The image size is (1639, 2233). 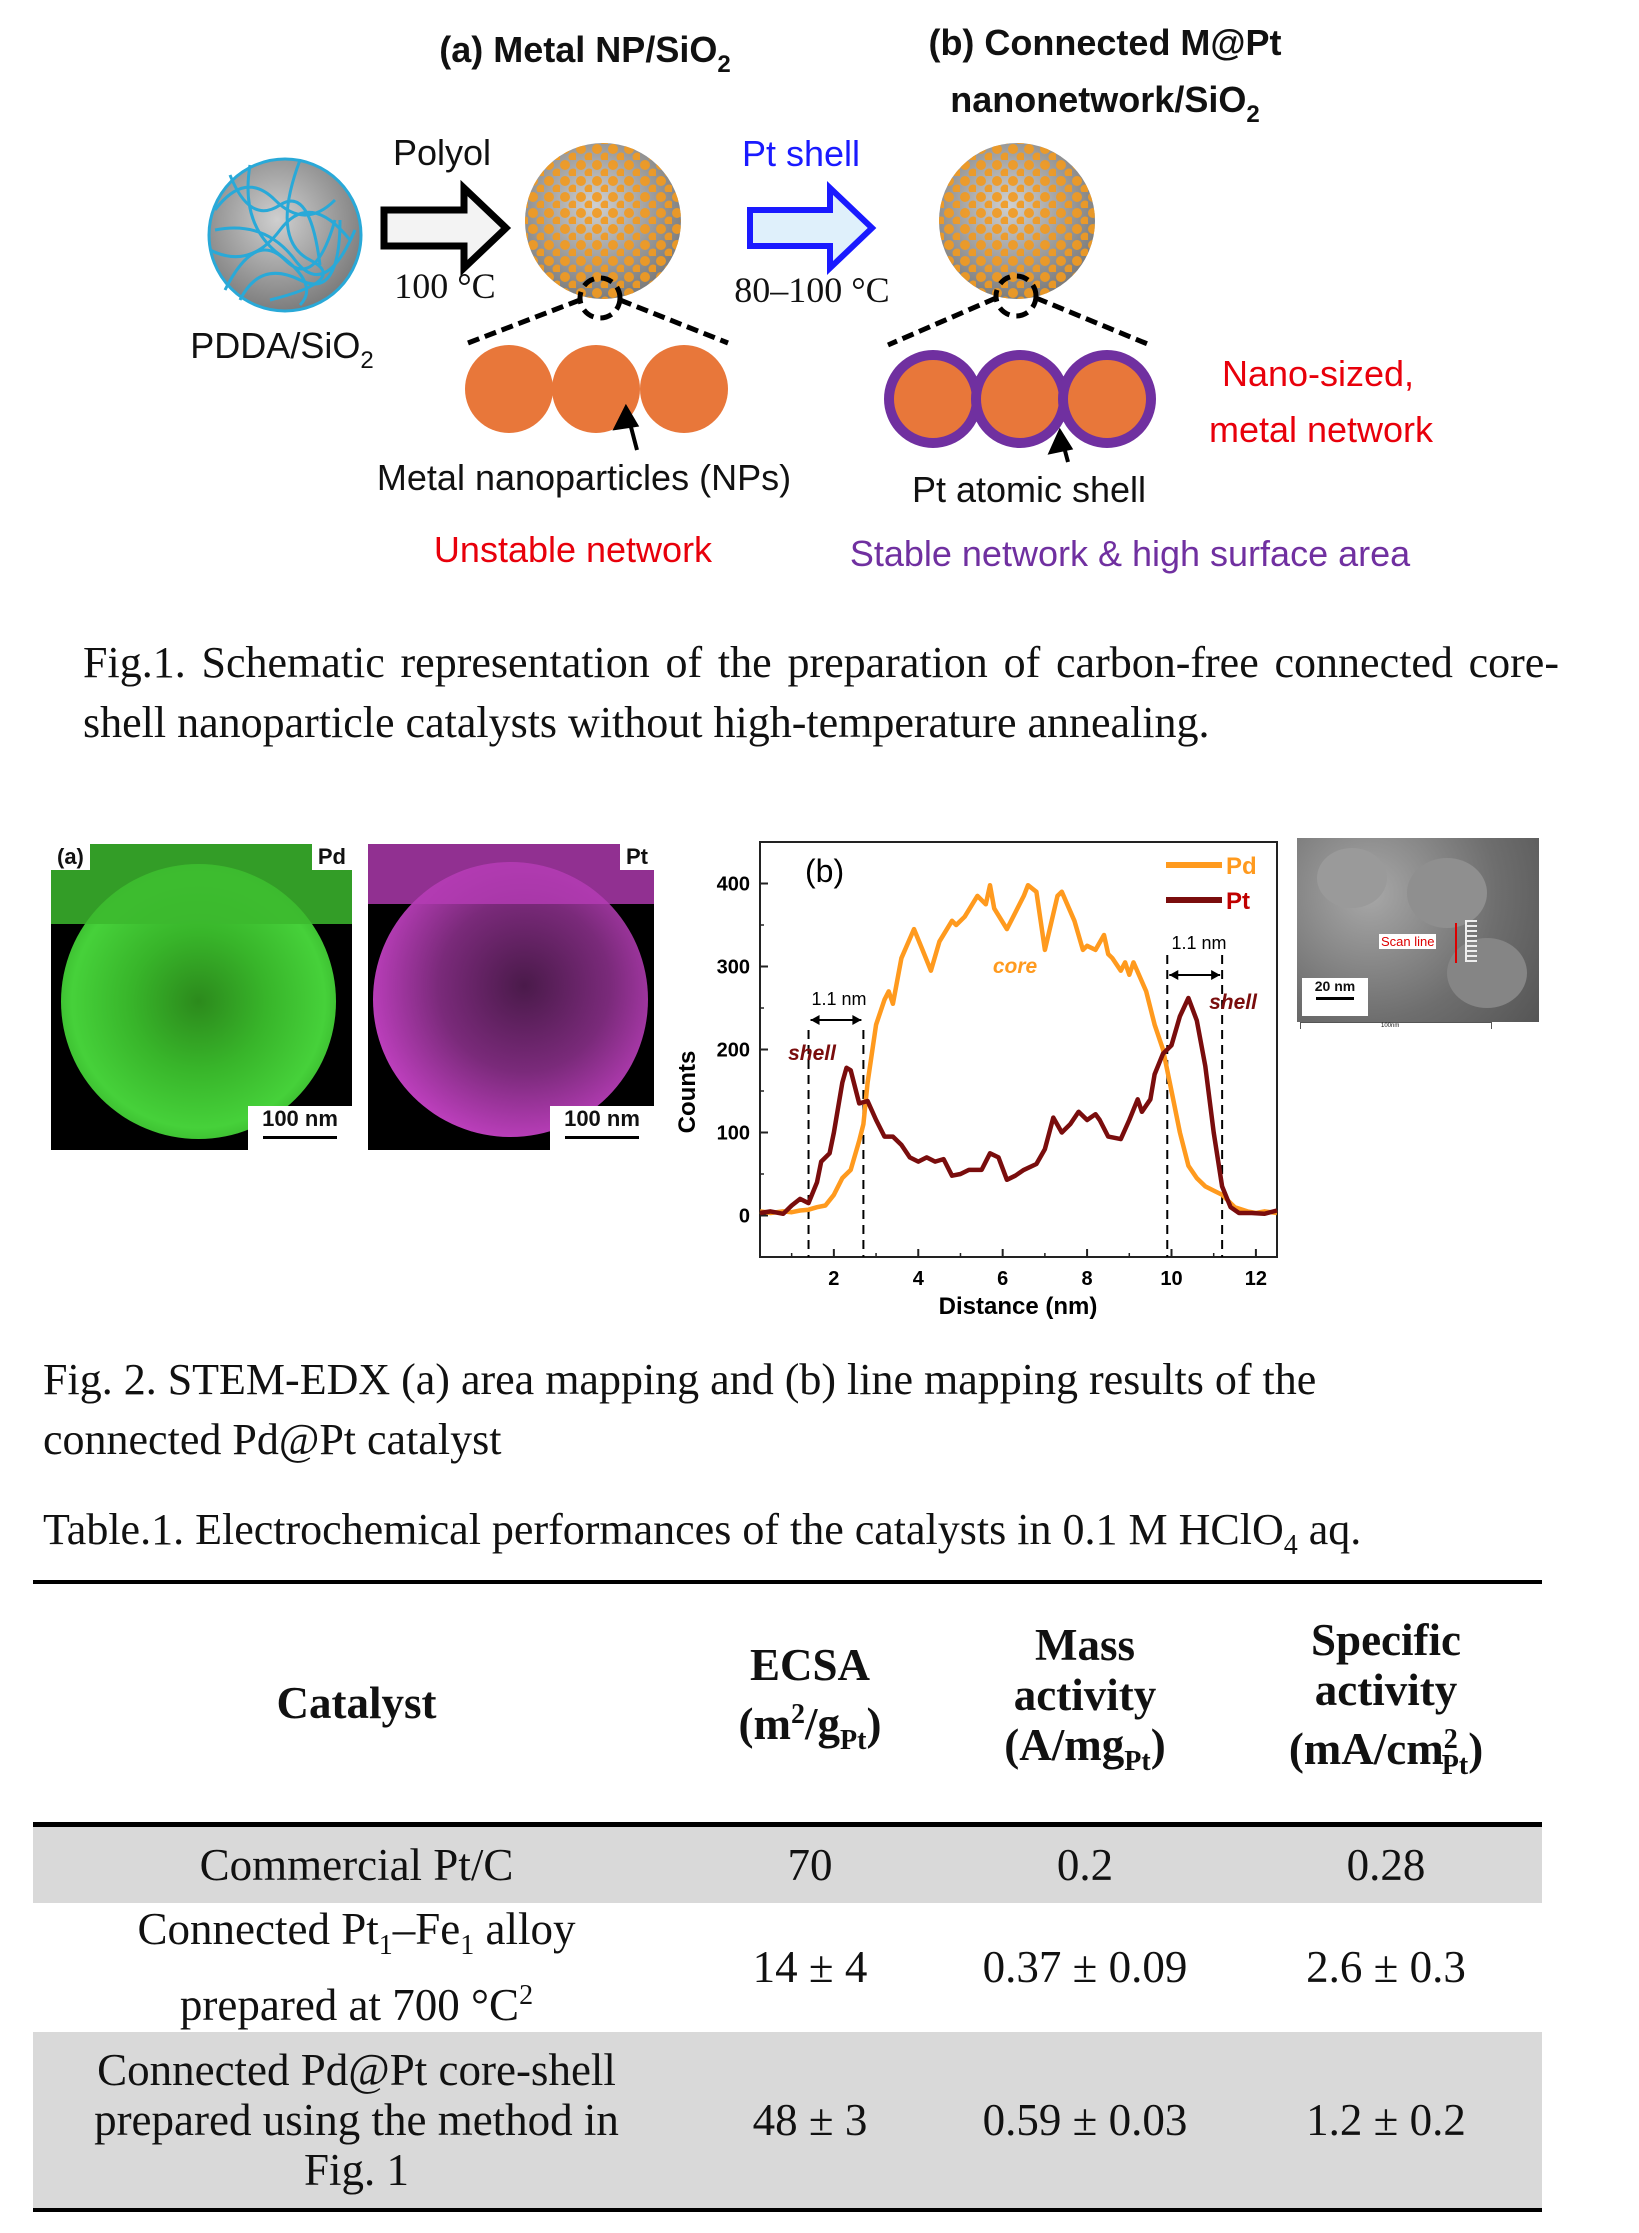 What do you see at coordinates (1256, 1279) in the screenshot?
I see `x-tick-label: 12` at bounding box center [1256, 1279].